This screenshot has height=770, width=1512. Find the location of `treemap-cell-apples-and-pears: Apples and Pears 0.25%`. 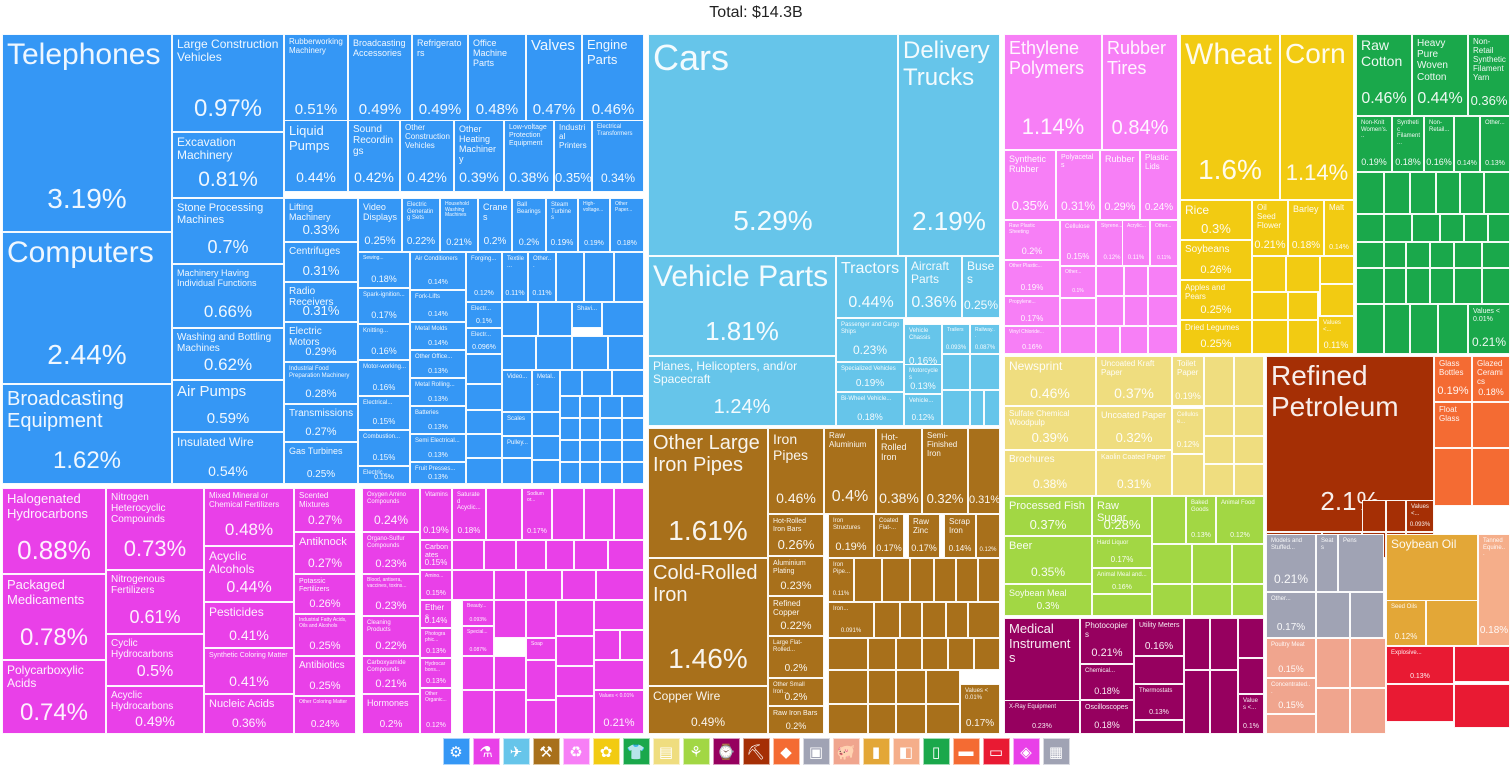

treemap-cell-apples-and-pears: Apples and Pears 0.25% is located at coordinates (1216, 300).